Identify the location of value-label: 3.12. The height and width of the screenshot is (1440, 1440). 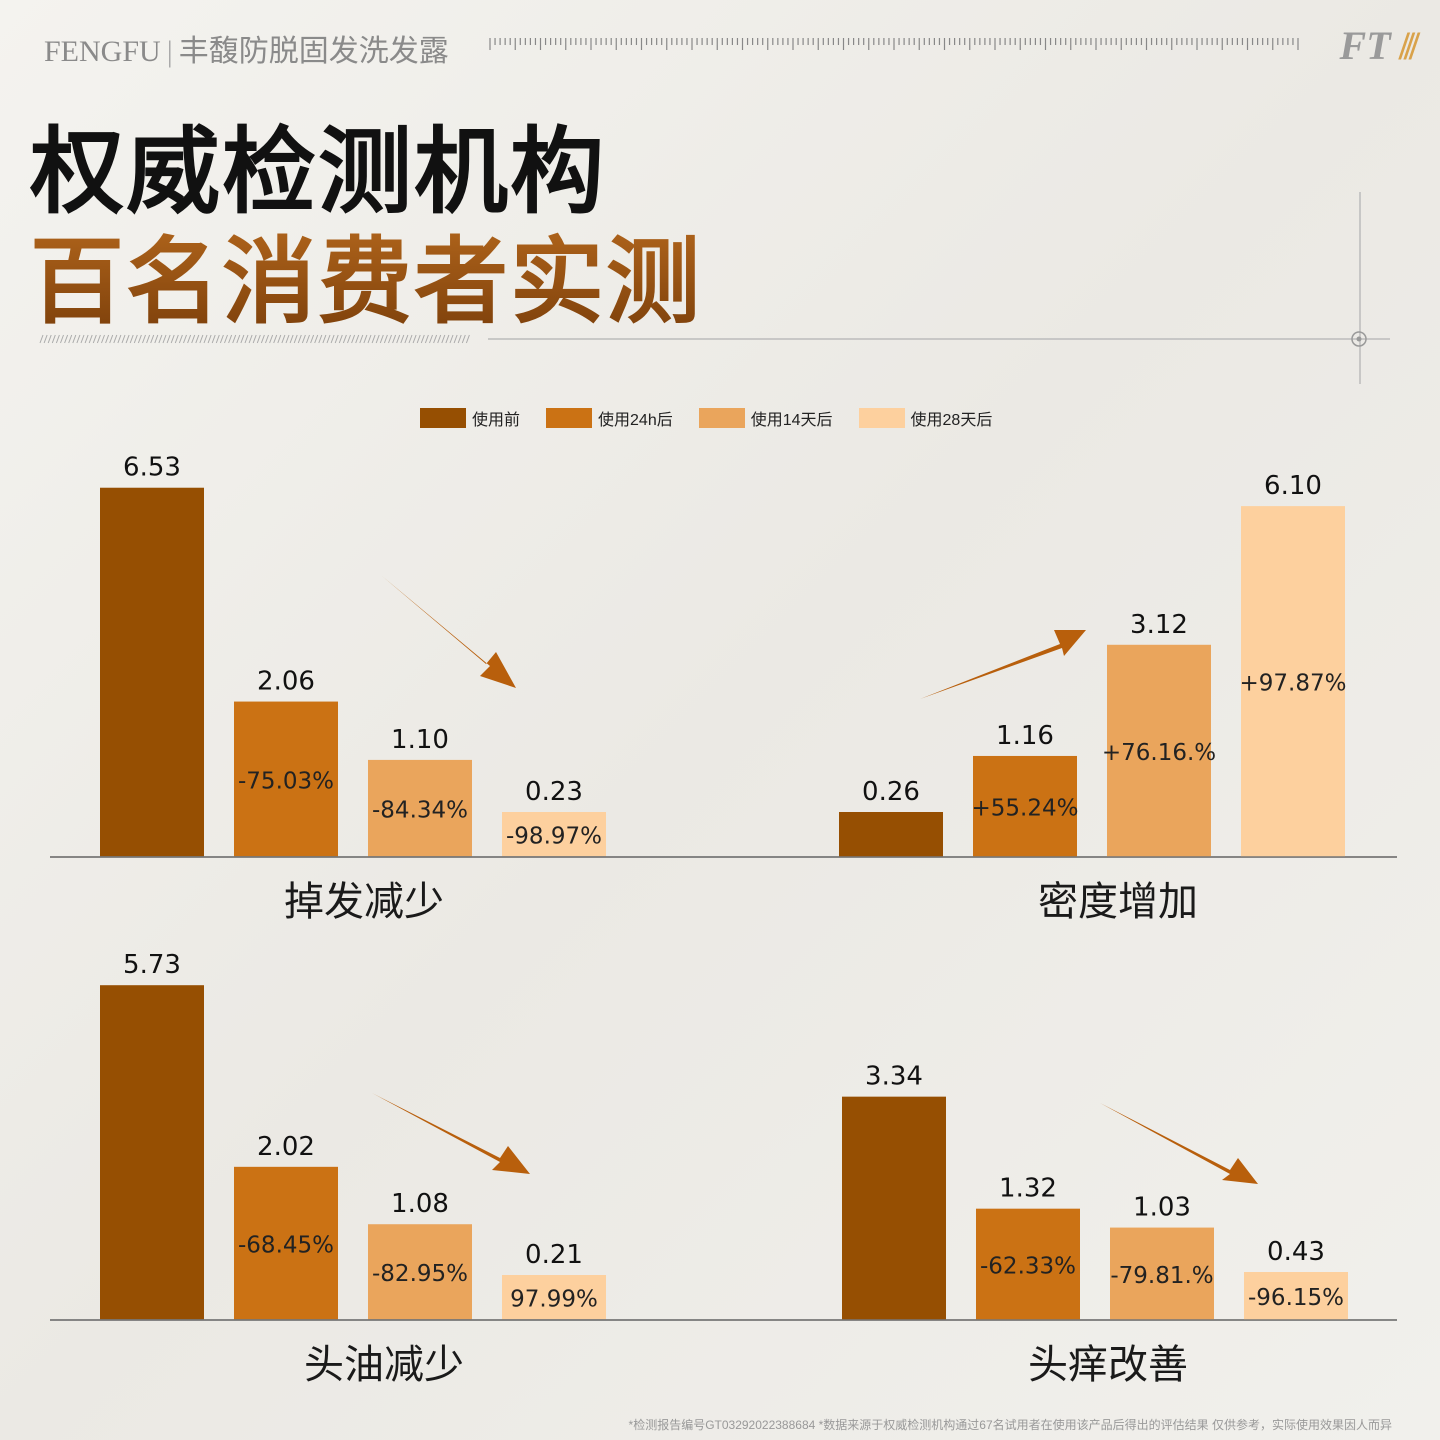
(1159, 625).